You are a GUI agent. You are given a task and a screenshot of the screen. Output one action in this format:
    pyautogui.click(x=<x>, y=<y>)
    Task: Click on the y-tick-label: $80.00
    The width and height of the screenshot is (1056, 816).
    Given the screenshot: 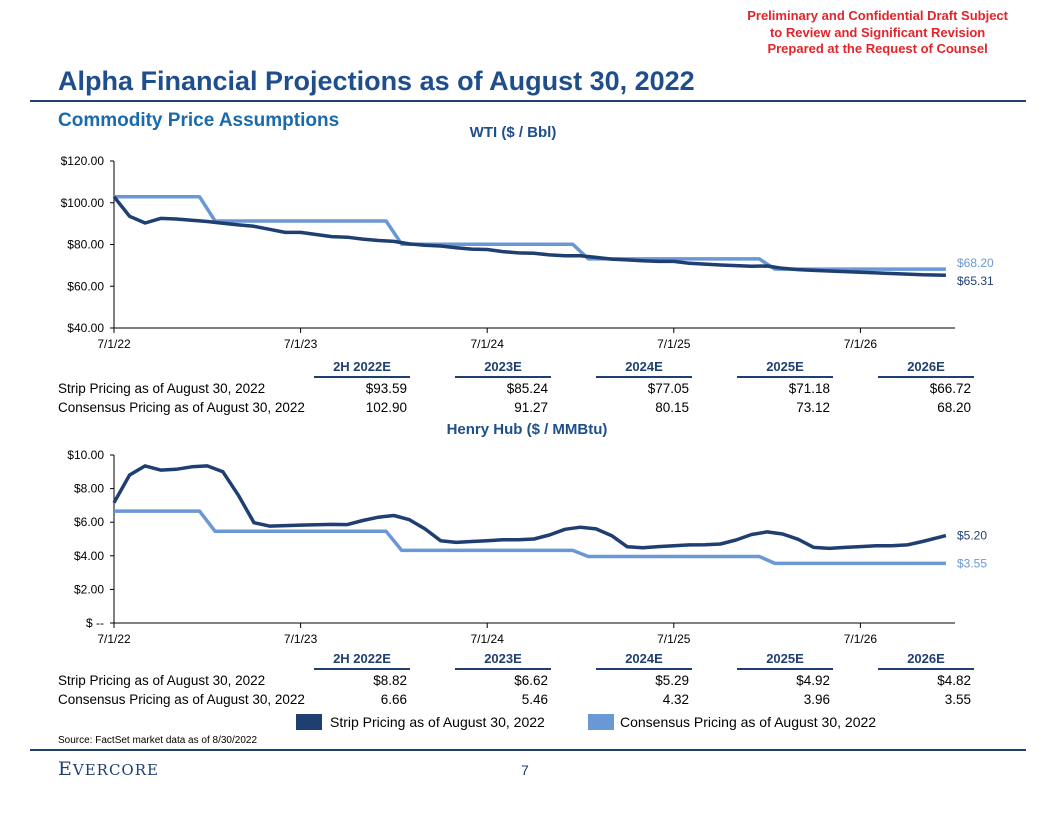 What is the action you would take?
    pyautogui.click(x=85, y=245)
    